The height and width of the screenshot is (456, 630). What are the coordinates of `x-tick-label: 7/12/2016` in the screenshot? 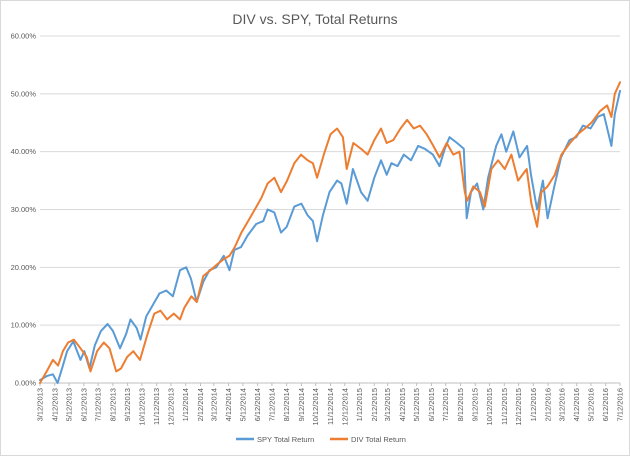 It's located at (620, 404).